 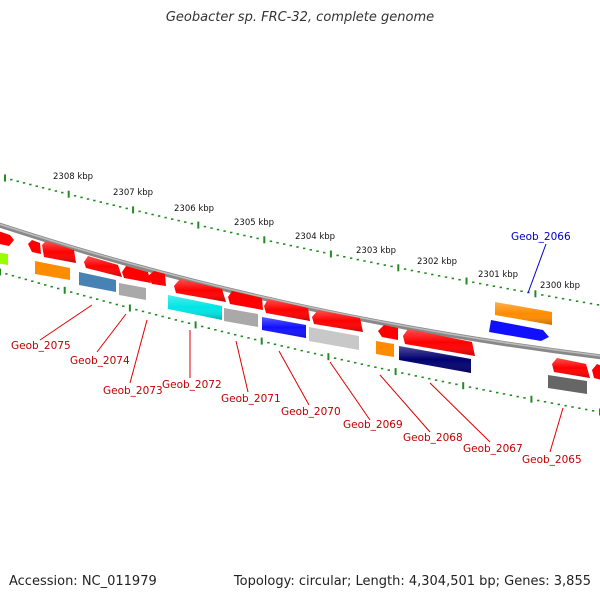 What do you see at coordinates (73, 177) in the screenshot?
I see `scale-label-2308: 2308 kbp` at bounding box center [73, 177].